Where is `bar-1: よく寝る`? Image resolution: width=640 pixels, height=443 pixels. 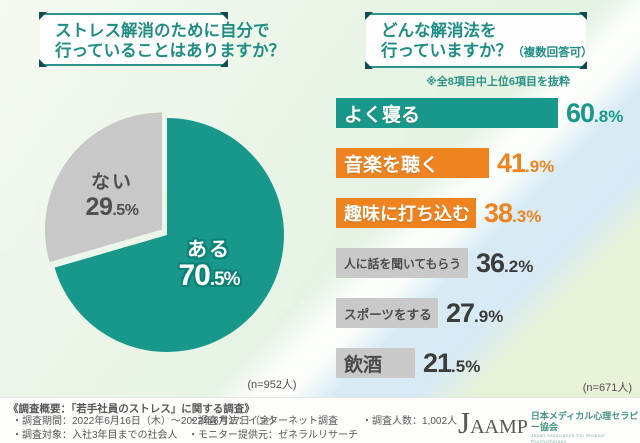
bar-1: よく寝る is located at coordinates (447, 113).